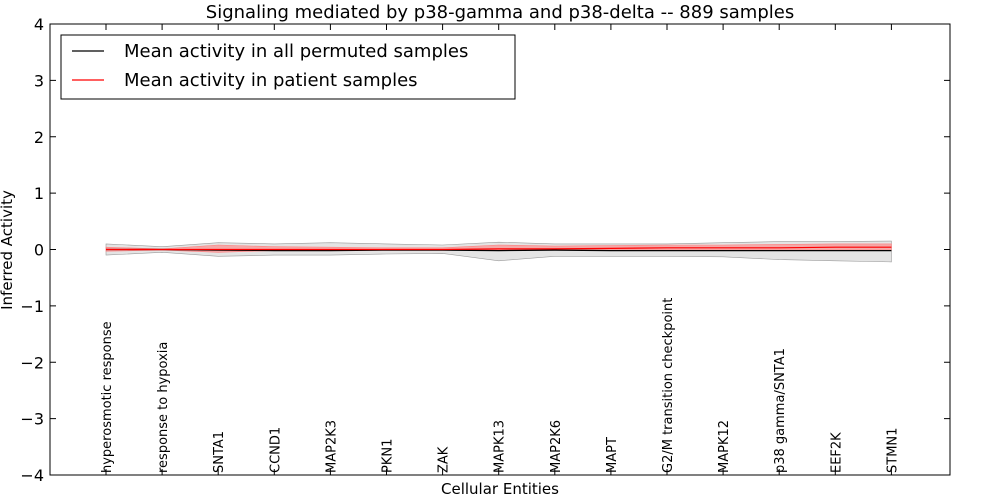 The height and width of the screenshot is (500, 1000). Describe the element at coordinates (668, 385) in the screenshot. I see `x-tick-label: G2/M transition checkpoint` at that location.